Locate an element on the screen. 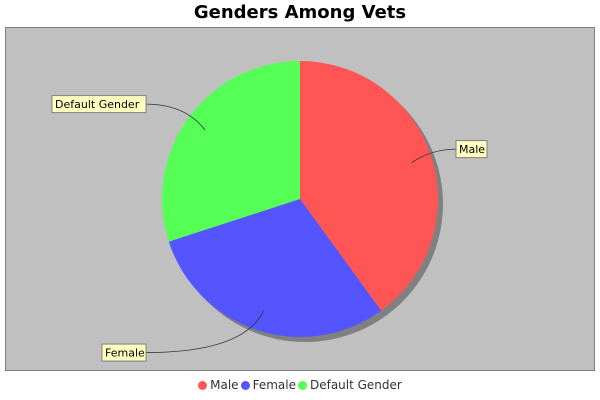 The width and height of the screenshot is (600, 400). svg-text: Default Gender is located at coordinates (97, 104).